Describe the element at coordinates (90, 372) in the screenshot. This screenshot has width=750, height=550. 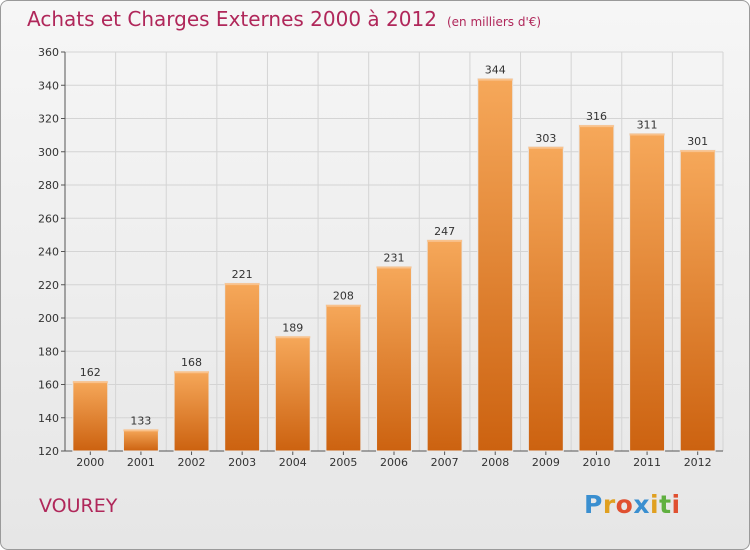
I see `value-label-2000: 162` at that location.